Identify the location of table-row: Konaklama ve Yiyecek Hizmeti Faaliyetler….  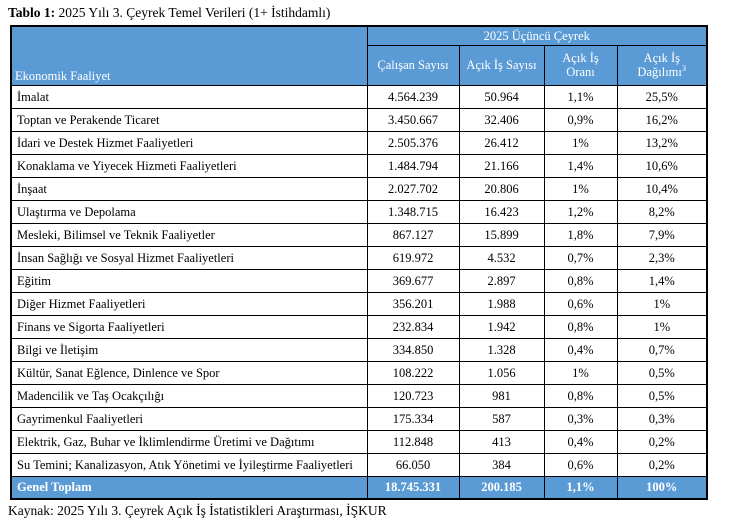
(359, 165).